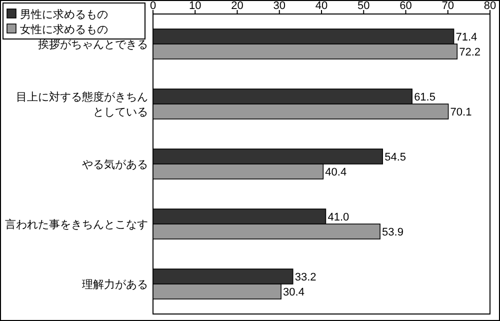 This screenshot has width=500, height=321. I want to click on data-label: 54.5, so click(395, 158).